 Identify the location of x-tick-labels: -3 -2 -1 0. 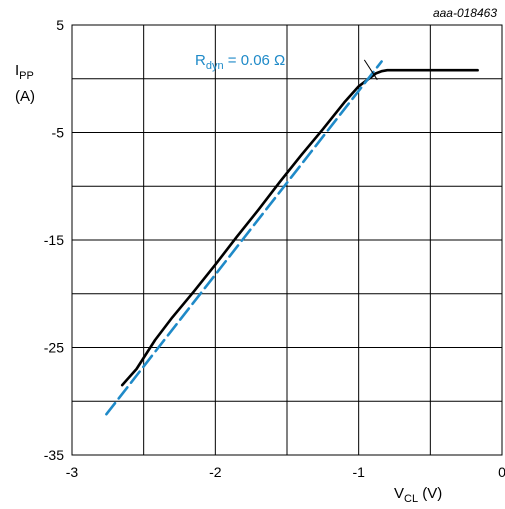
(285, 472).